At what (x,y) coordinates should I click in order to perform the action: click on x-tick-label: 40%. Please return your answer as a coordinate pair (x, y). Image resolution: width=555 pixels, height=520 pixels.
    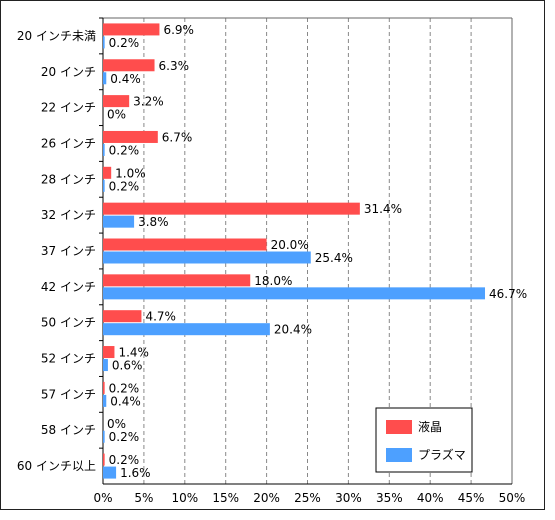
    Looking at the image, I should click on (430, 498).